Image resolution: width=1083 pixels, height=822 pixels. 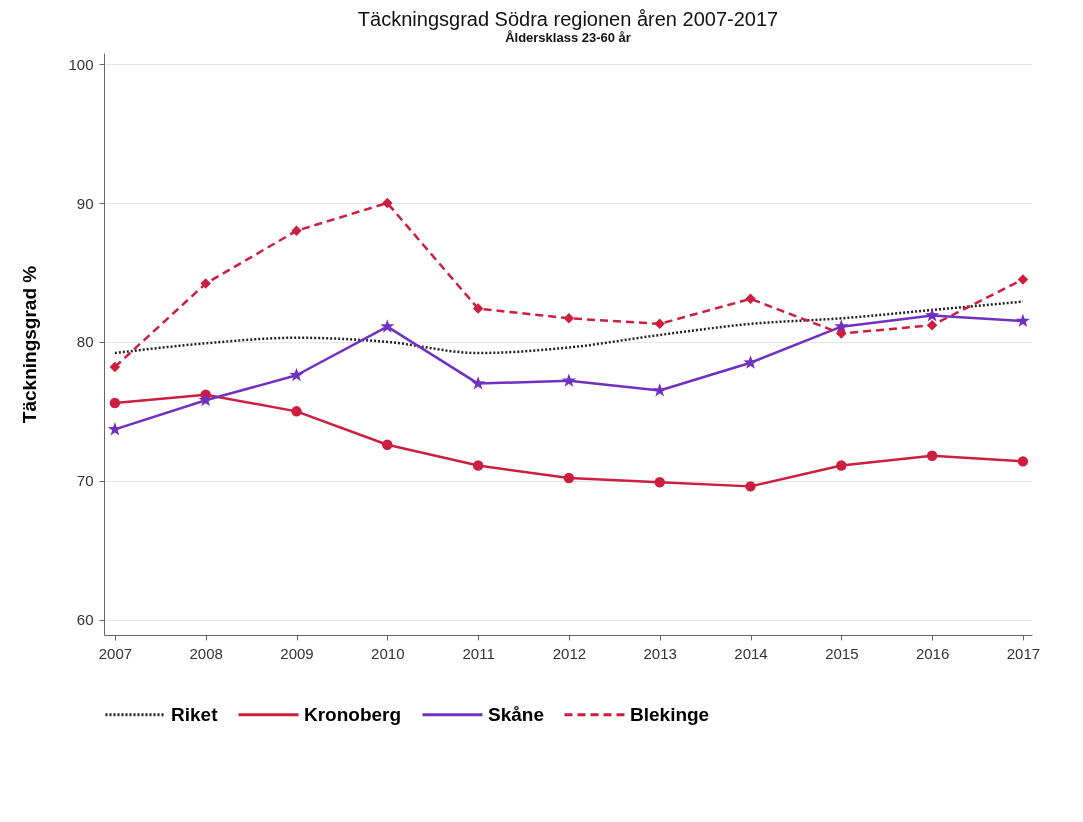 I want to click on chart-subtitle: Åldersklass 23-60 år, so click(x=568, y=37).